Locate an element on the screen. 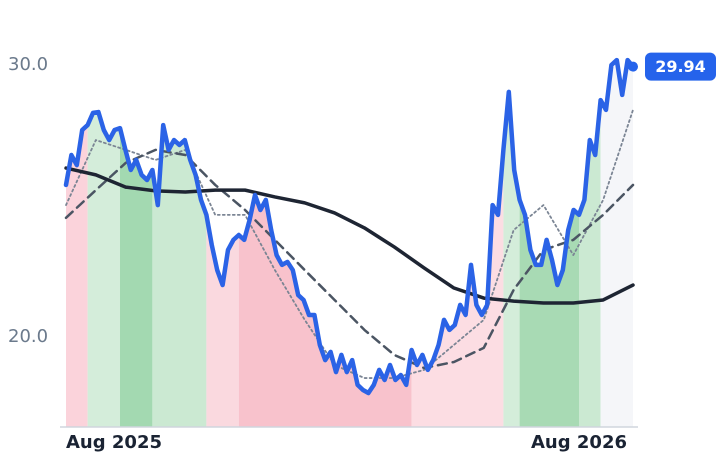 The width and height of the screenshot is (718, 464). value-badge is located at coordinates (680, 66).